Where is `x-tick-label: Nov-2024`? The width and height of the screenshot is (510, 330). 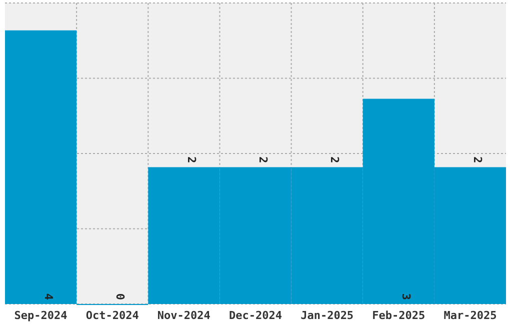 x-tick-label: Nov-2024 is located at coordinates (184, 315).